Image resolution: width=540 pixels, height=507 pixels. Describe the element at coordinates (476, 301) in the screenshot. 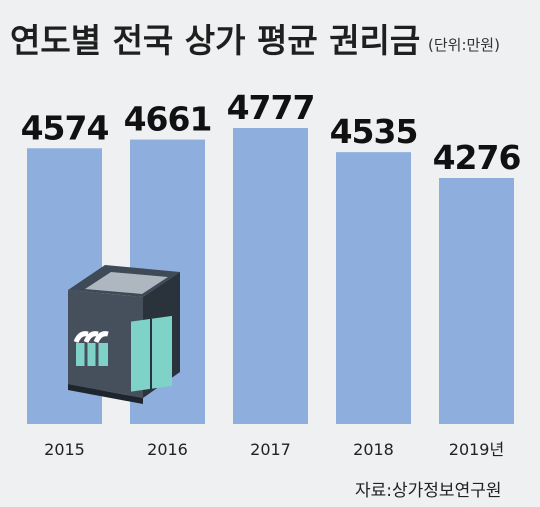

I see `bar-2019년` at that location.